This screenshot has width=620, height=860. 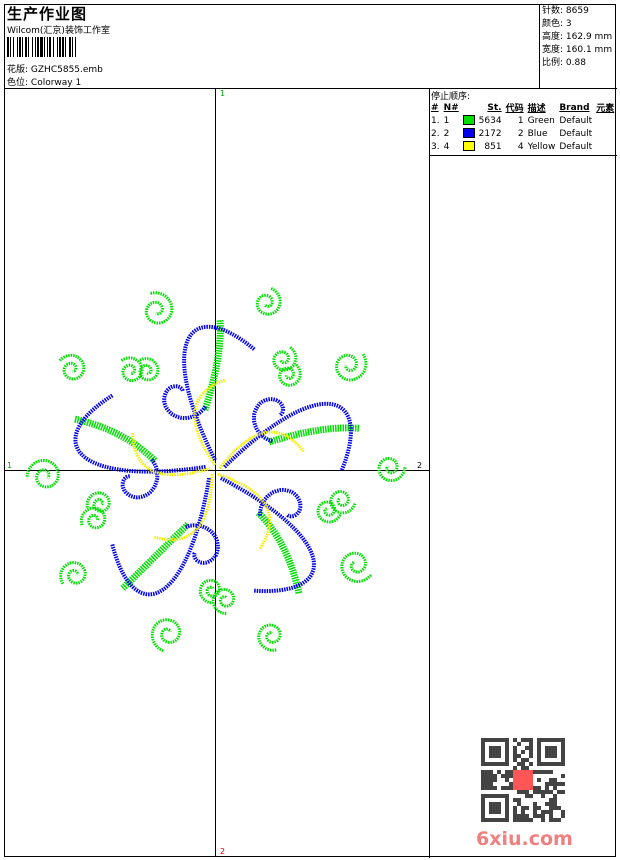 I want to click on row-stitches: 2172, so click(x=490, y=133).